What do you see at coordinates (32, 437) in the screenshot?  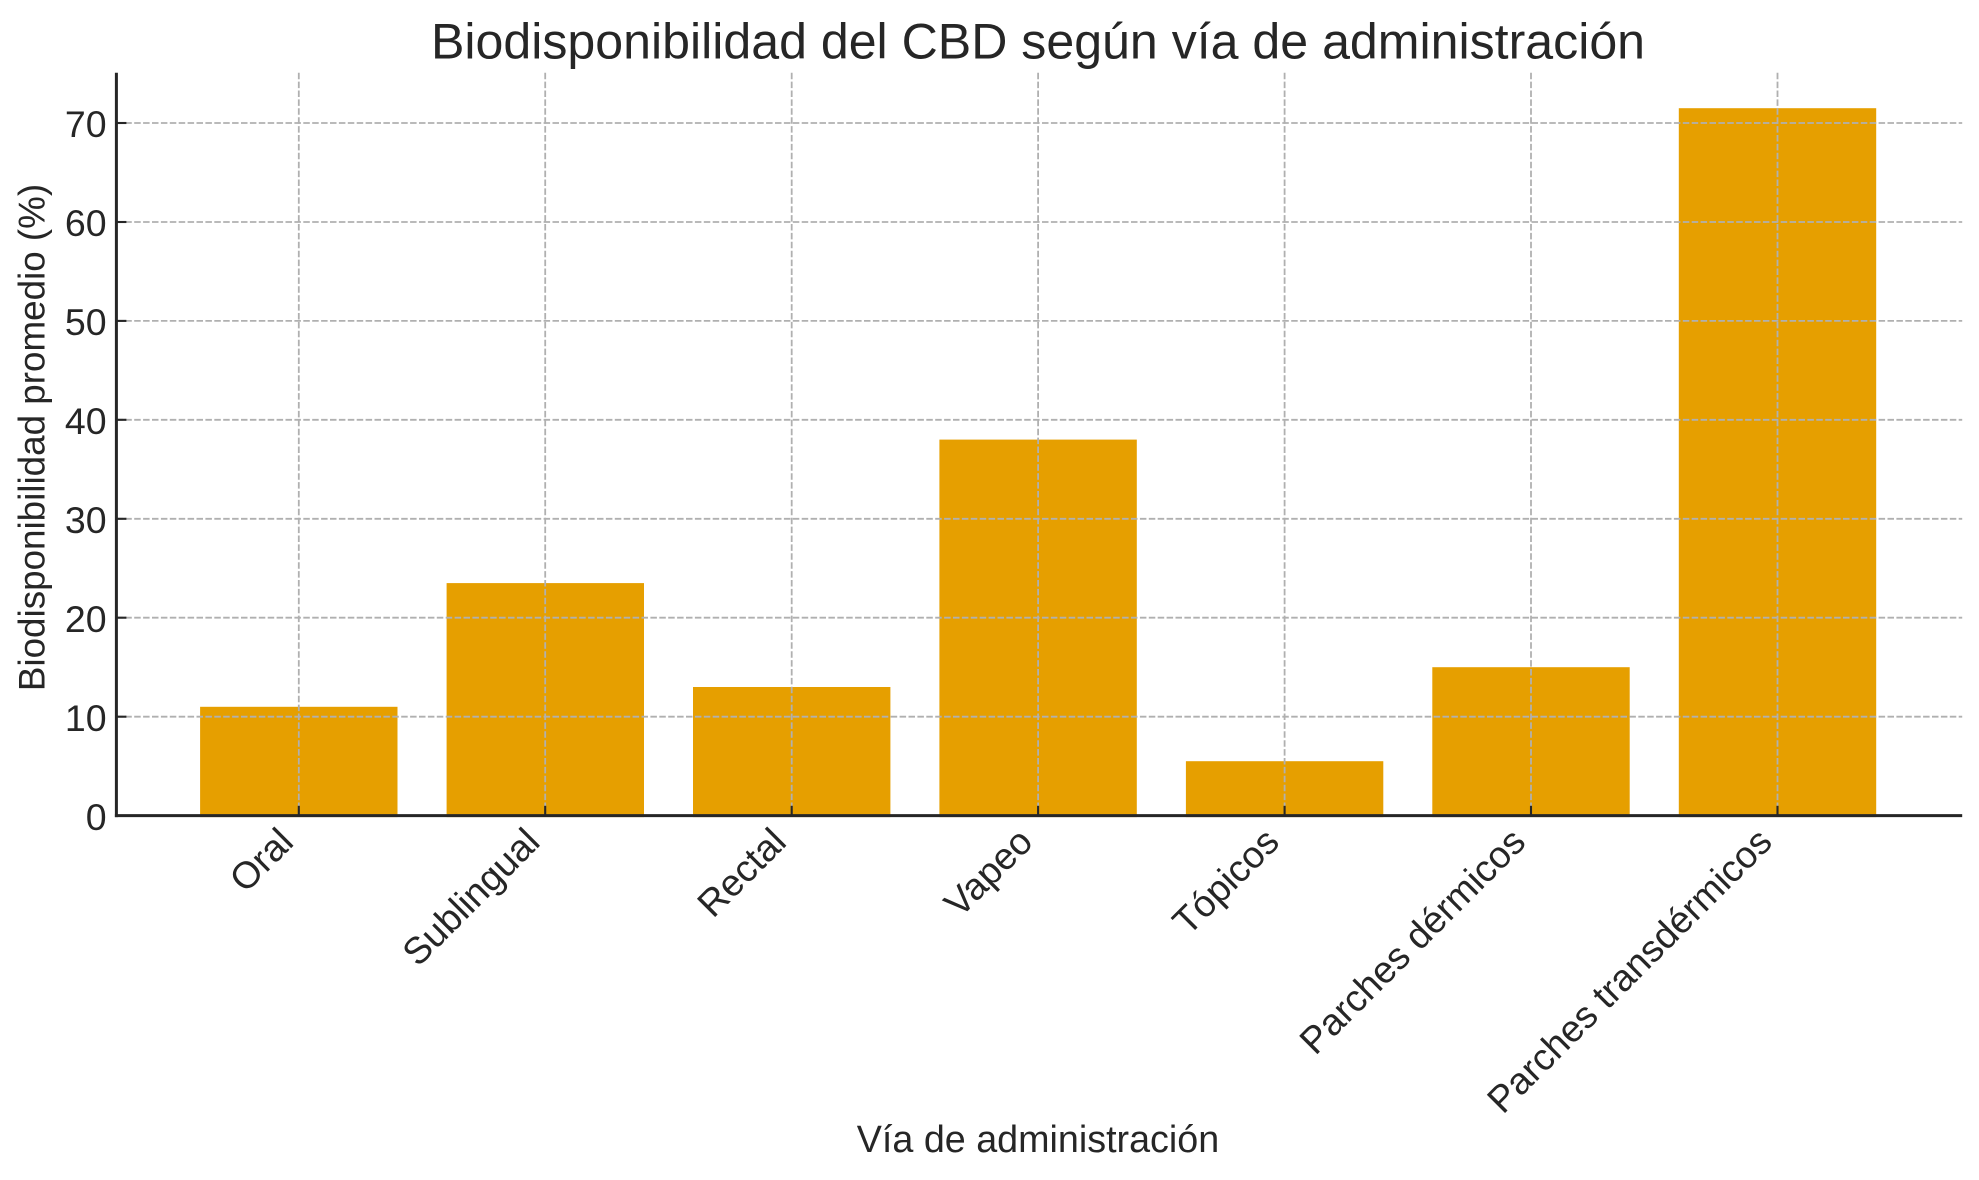 I see `svg-text: Biodisponibilidad promedio (%)` at bounding box center [32, 437].